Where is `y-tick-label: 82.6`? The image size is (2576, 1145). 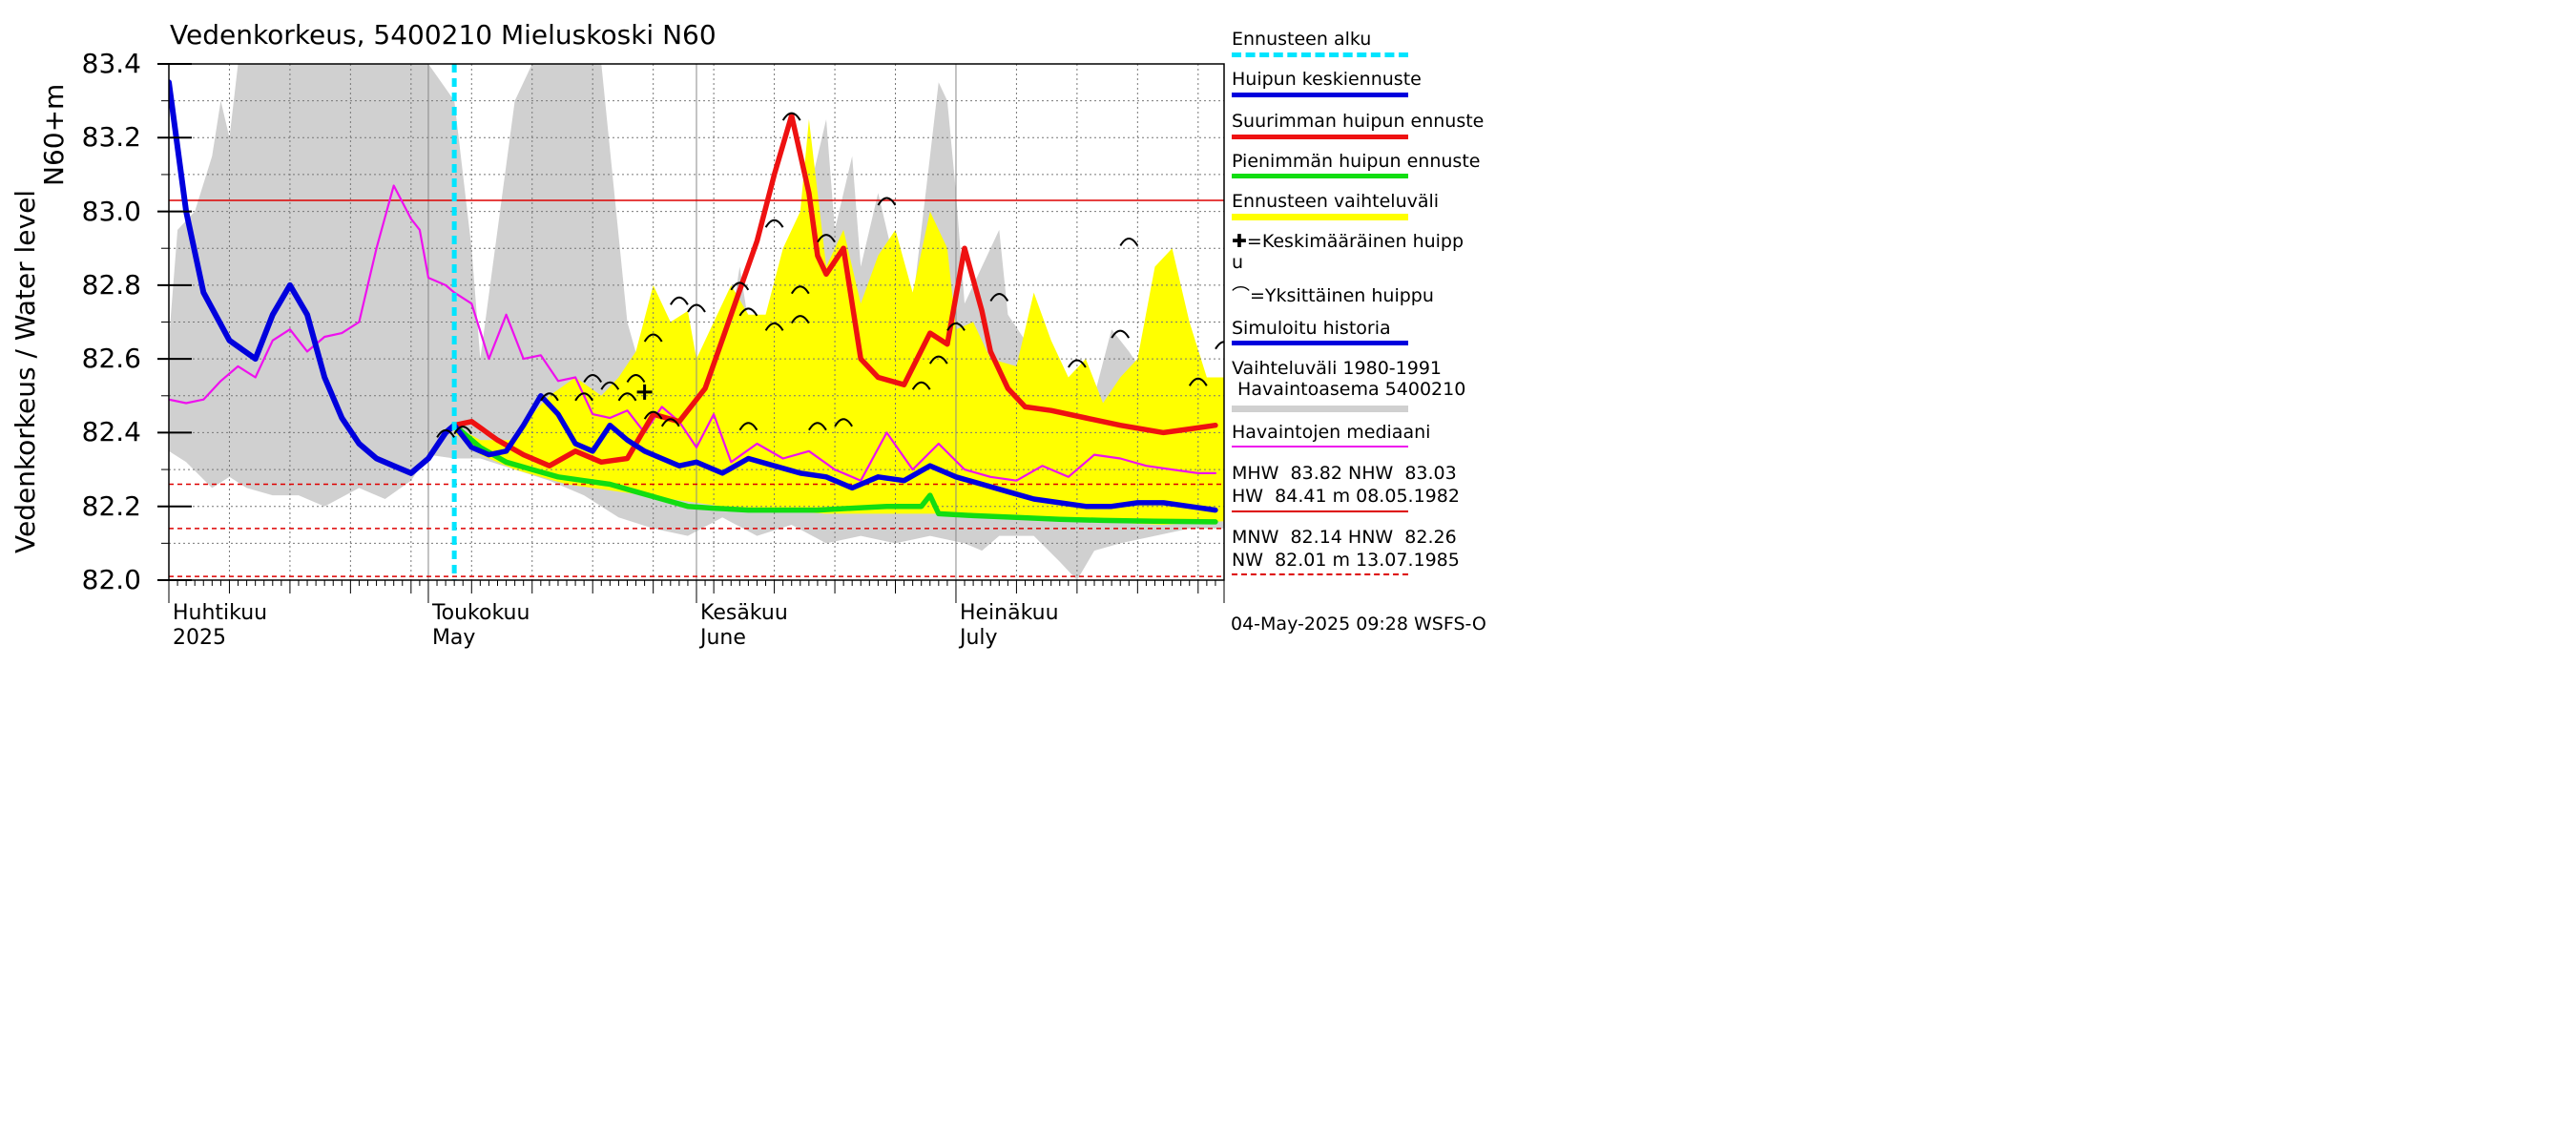 y-tick-label: 82.6 is located at coordinates (111, 359).